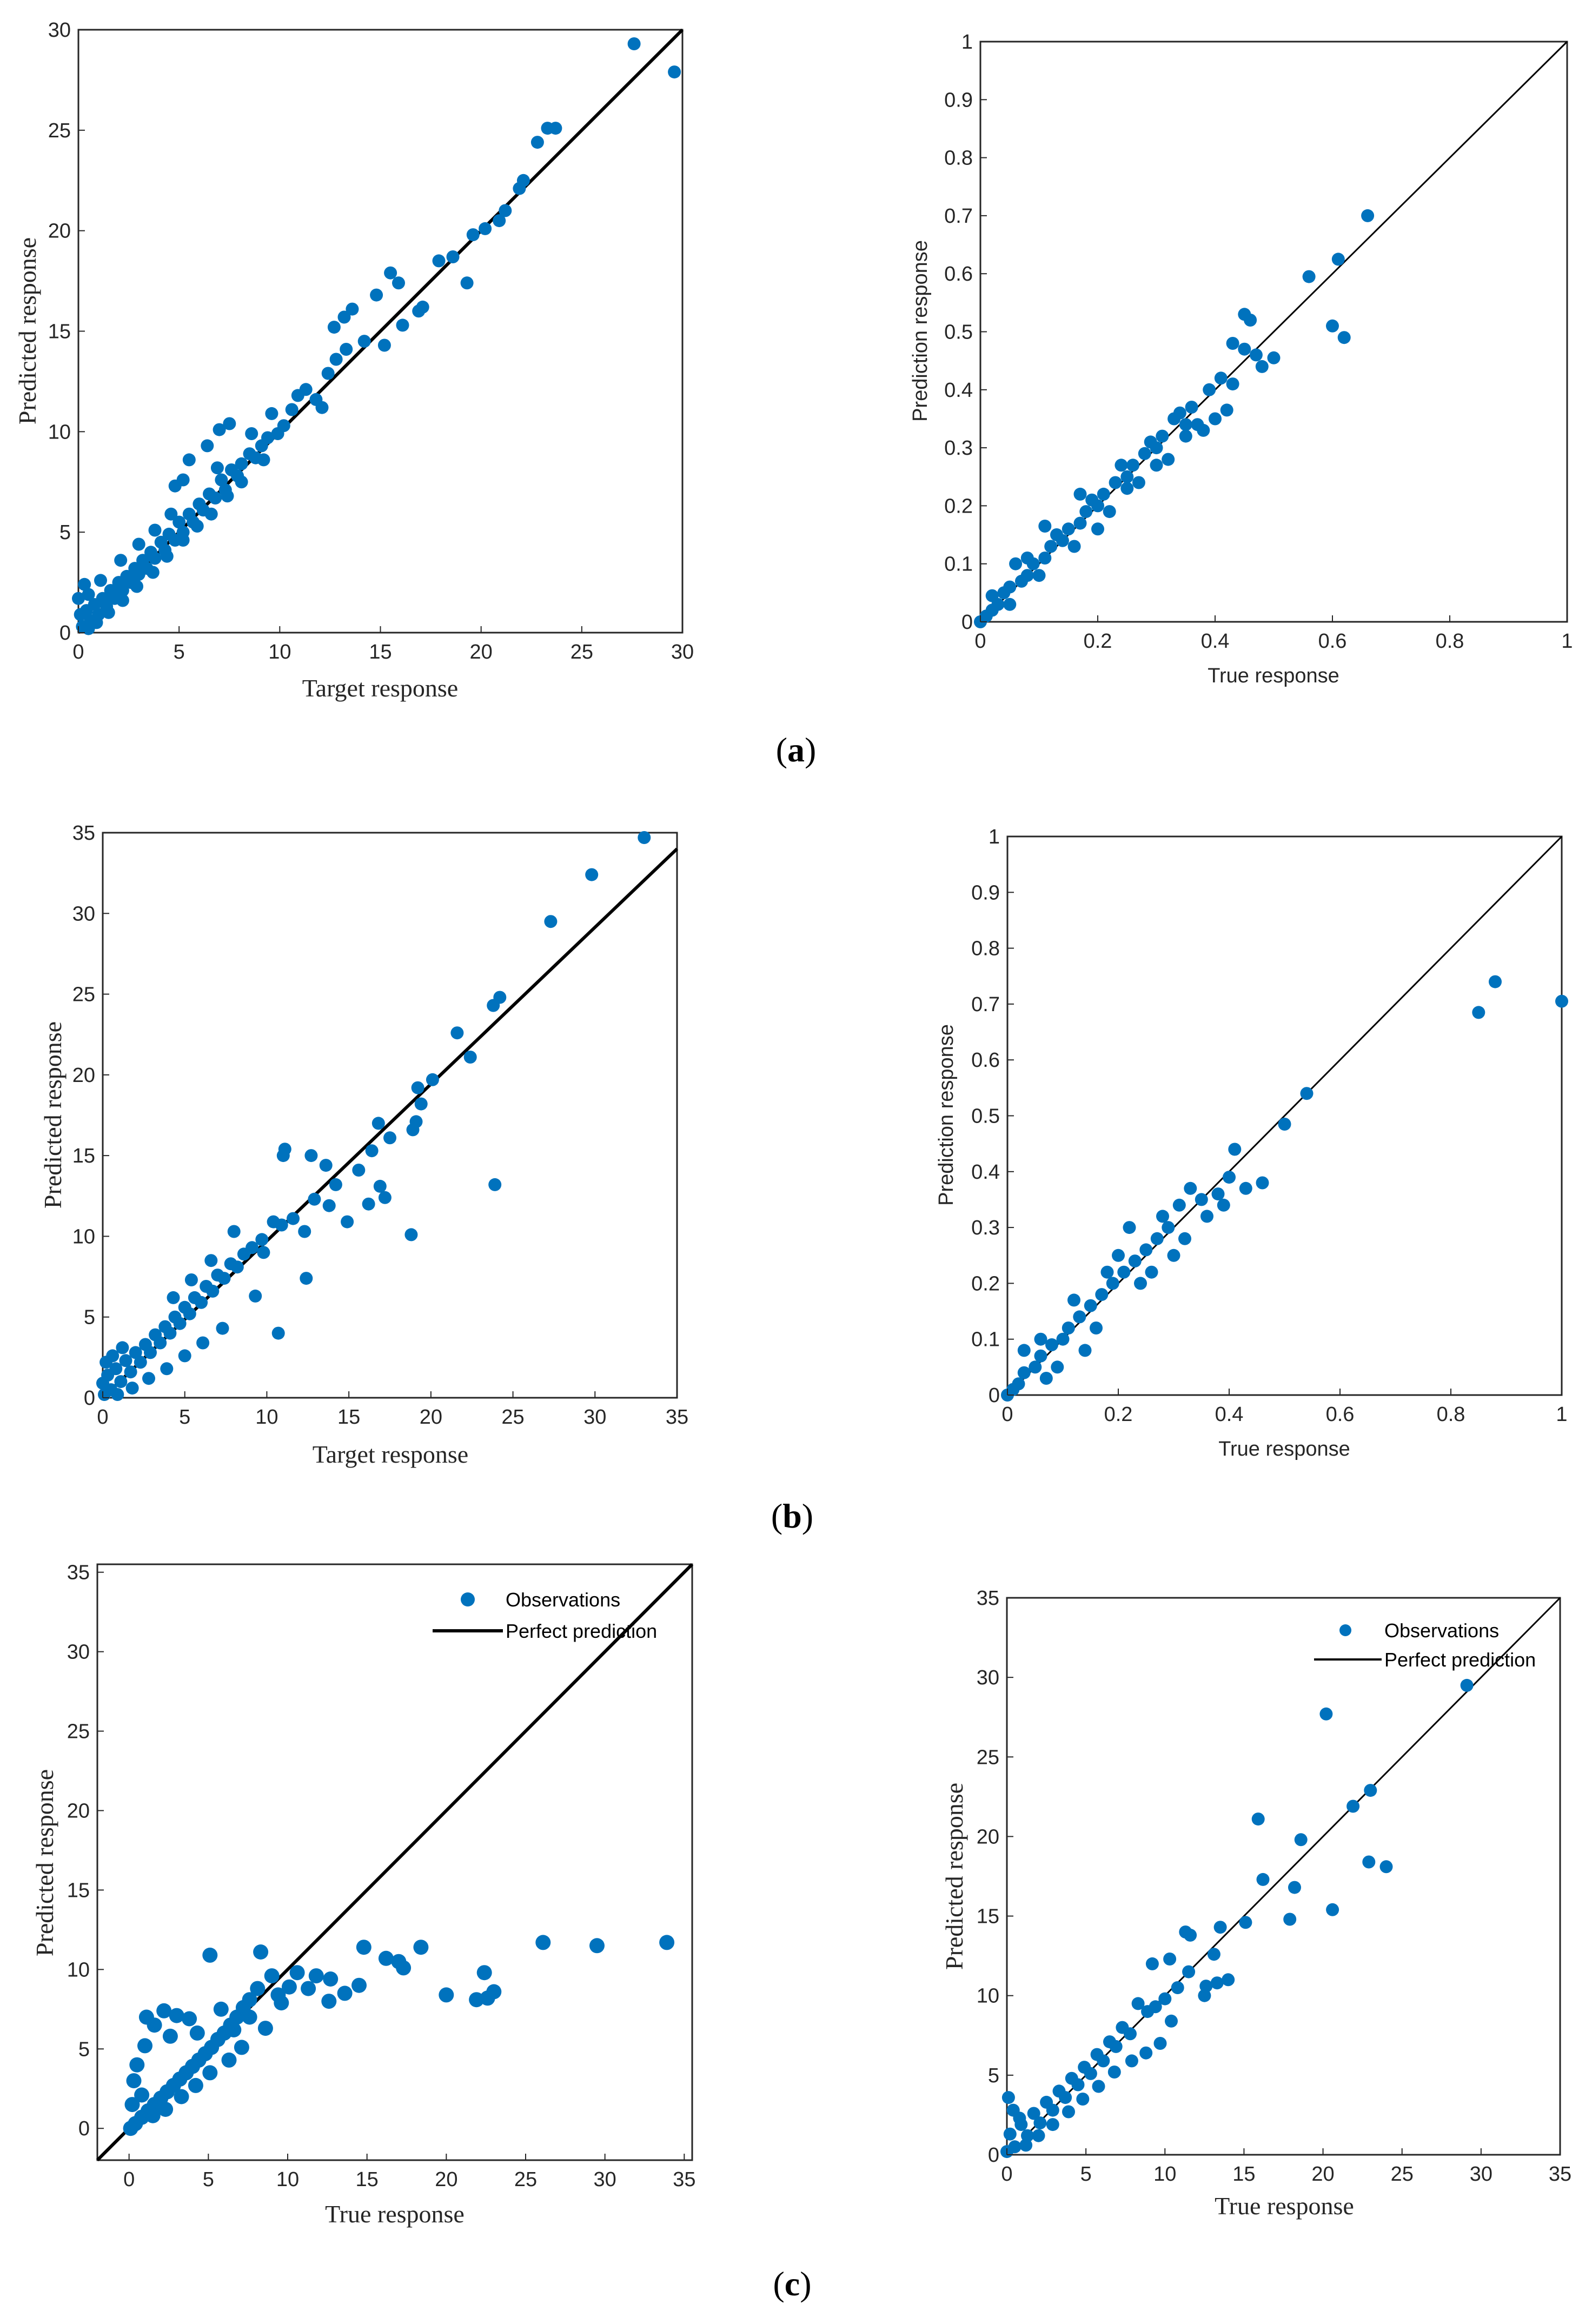  I want to click on x-tick-label: 0.8, so click(1450, 641).